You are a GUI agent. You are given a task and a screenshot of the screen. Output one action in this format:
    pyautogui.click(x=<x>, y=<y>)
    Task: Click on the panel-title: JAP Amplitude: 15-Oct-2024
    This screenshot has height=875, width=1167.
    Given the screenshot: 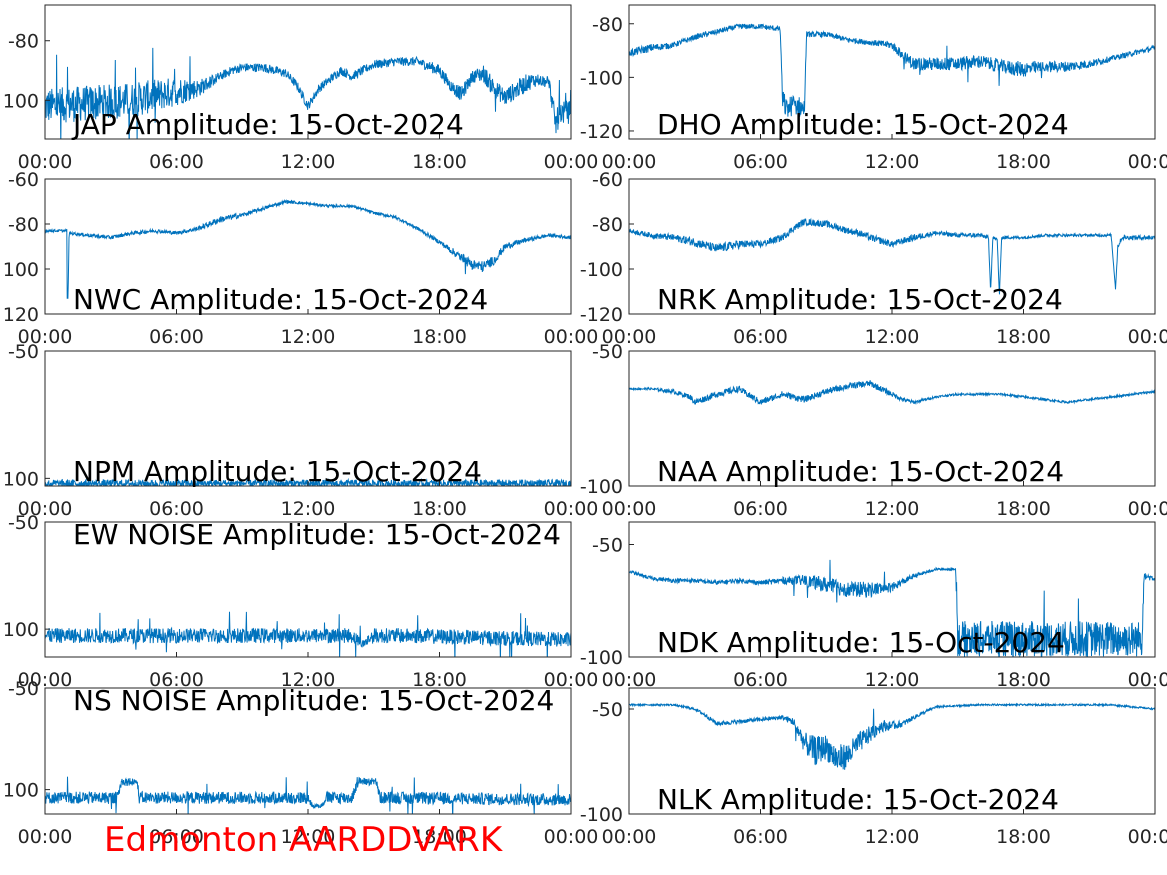 What is the action you would take?
    pyautogui.click(x=267, y=124)
    